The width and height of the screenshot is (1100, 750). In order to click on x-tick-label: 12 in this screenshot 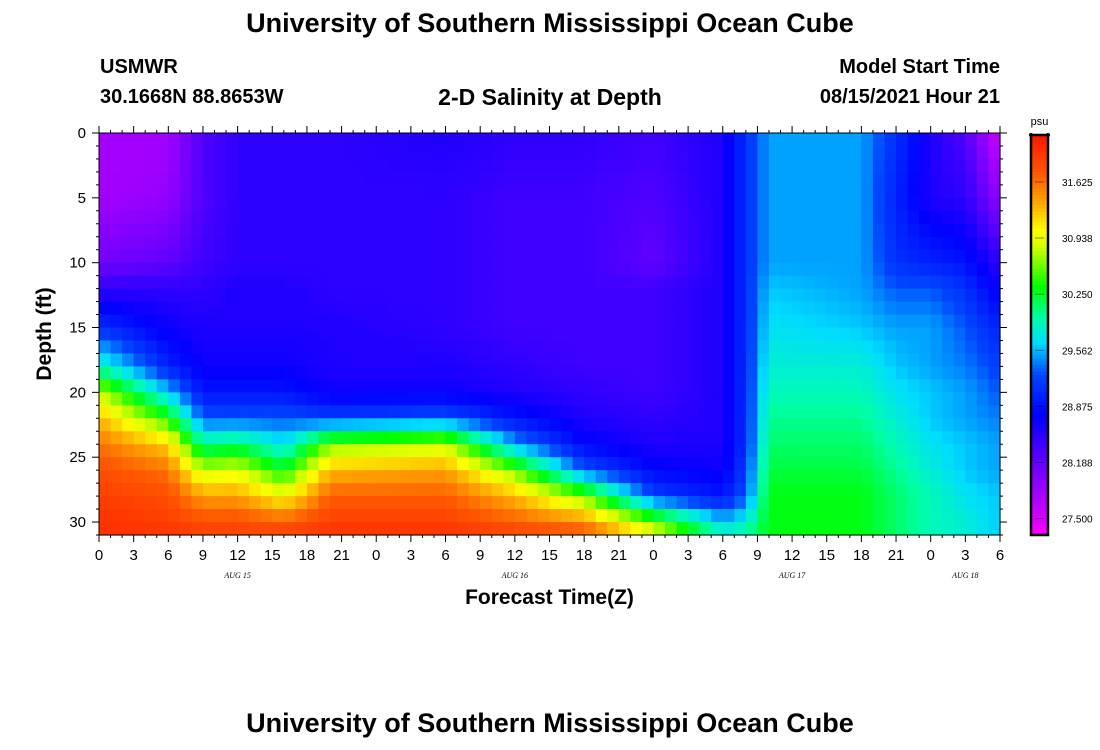, I will do `click(792, 555)`.